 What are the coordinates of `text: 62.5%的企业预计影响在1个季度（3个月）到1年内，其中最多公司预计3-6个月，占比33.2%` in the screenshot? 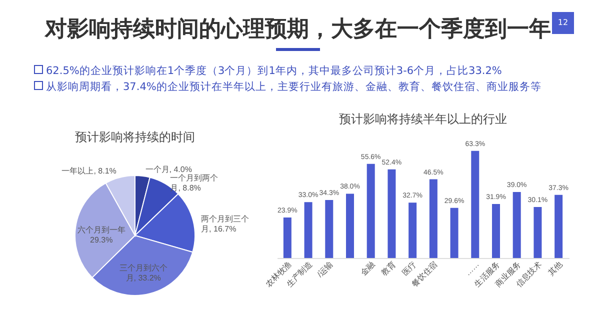 It's located at (273, 71).